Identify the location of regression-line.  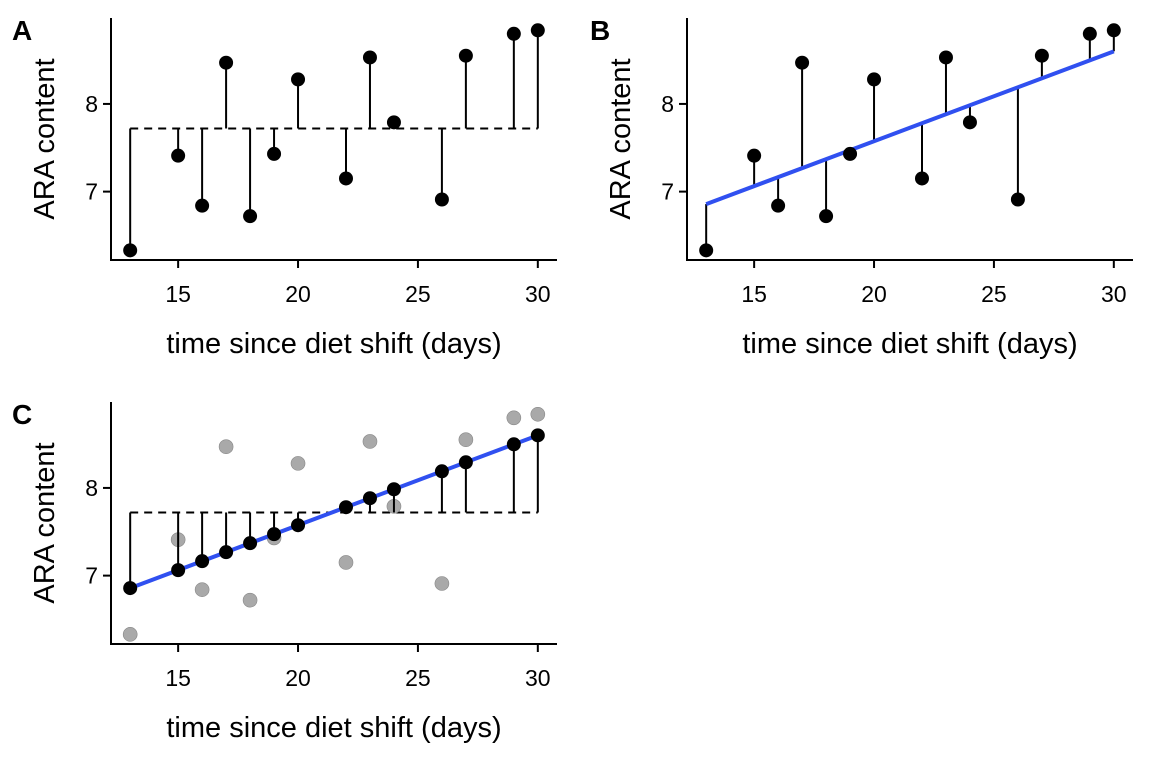
(910, 127).